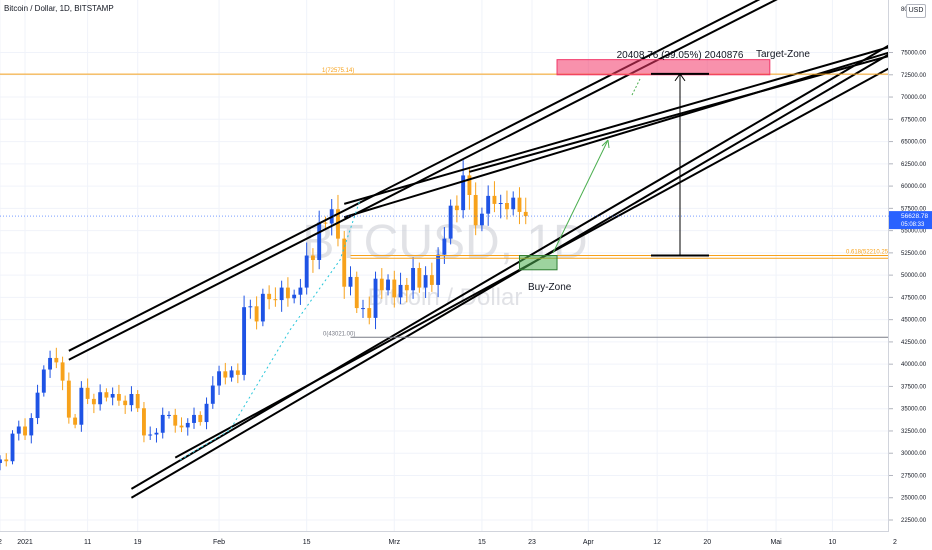 The width and height of the screenshot is (932, 550). What do you see at coordinates (914, 321) in the screenshot?
I see `price-tick-label: 45000.00` at bounding box center [914, 321].